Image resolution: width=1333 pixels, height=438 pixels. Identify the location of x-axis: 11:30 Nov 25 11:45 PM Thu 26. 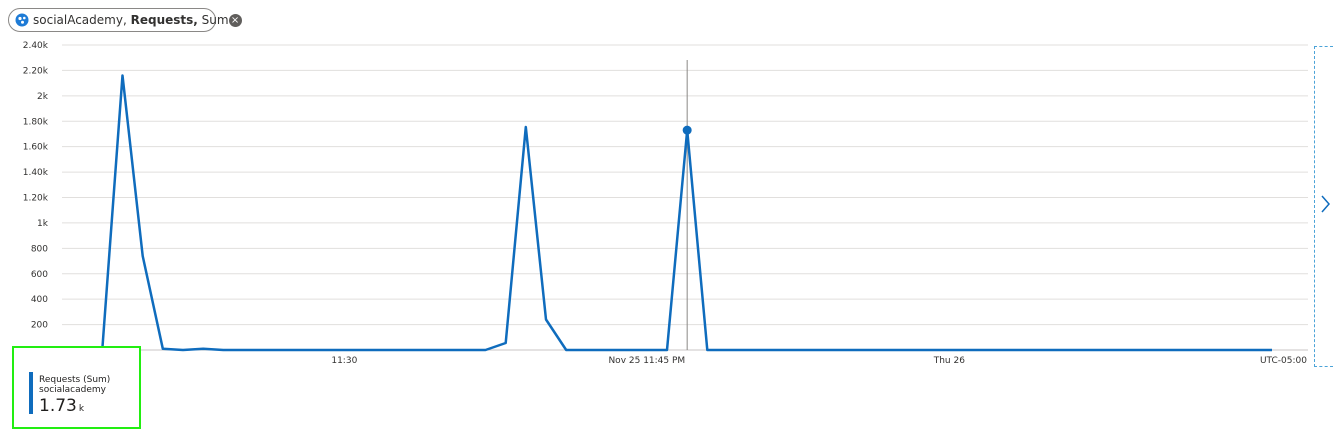
(648, 361).